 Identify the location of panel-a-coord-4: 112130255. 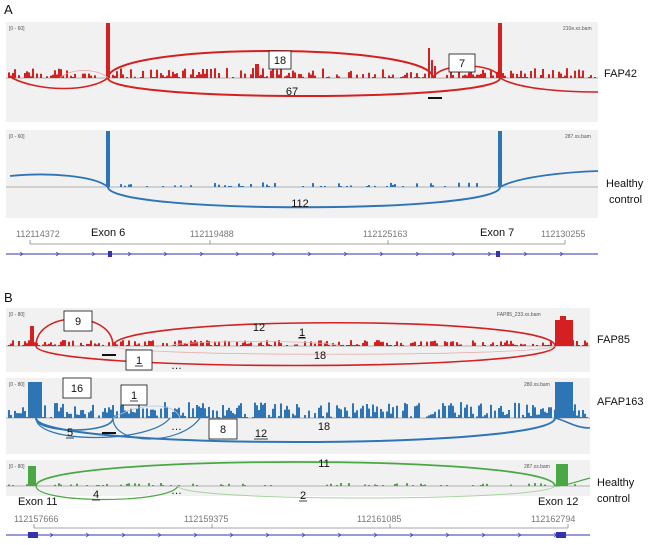
(563, 234).